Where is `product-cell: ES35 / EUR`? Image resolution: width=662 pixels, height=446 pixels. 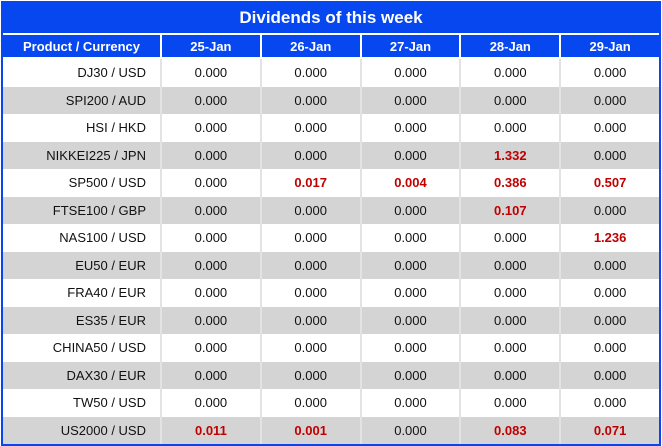 product-cell: ES35 / EUR is located at coordinates (110, 320).